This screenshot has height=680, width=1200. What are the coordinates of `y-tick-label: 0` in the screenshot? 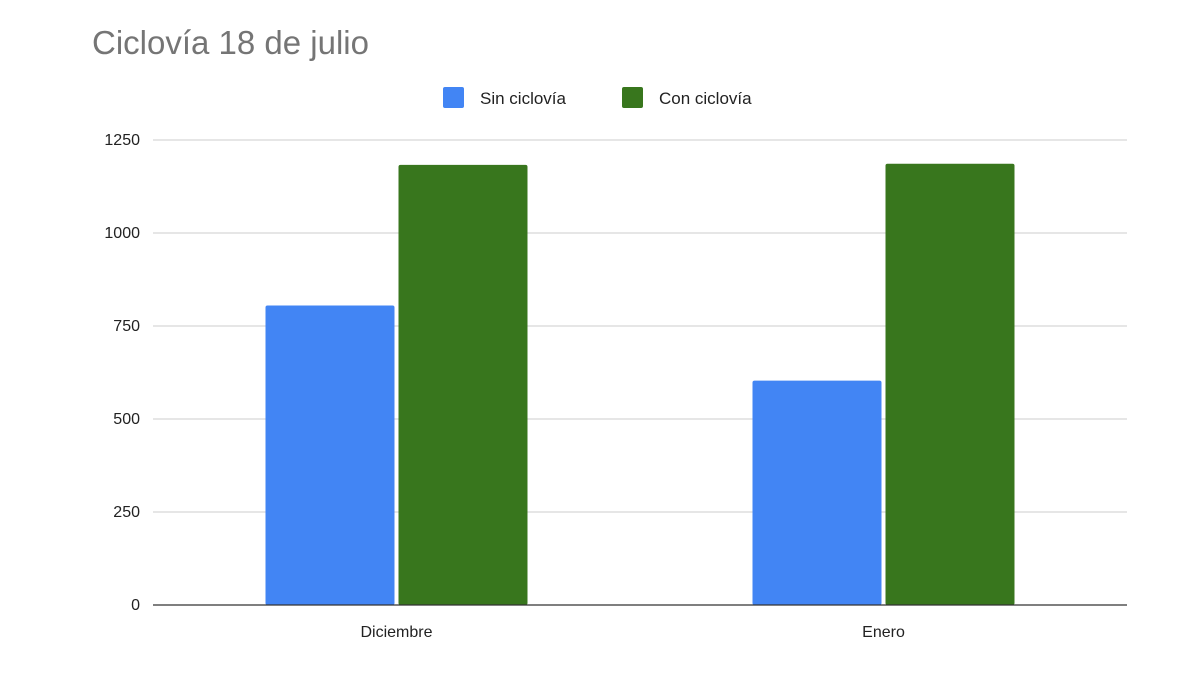 It's located at (135, 605).